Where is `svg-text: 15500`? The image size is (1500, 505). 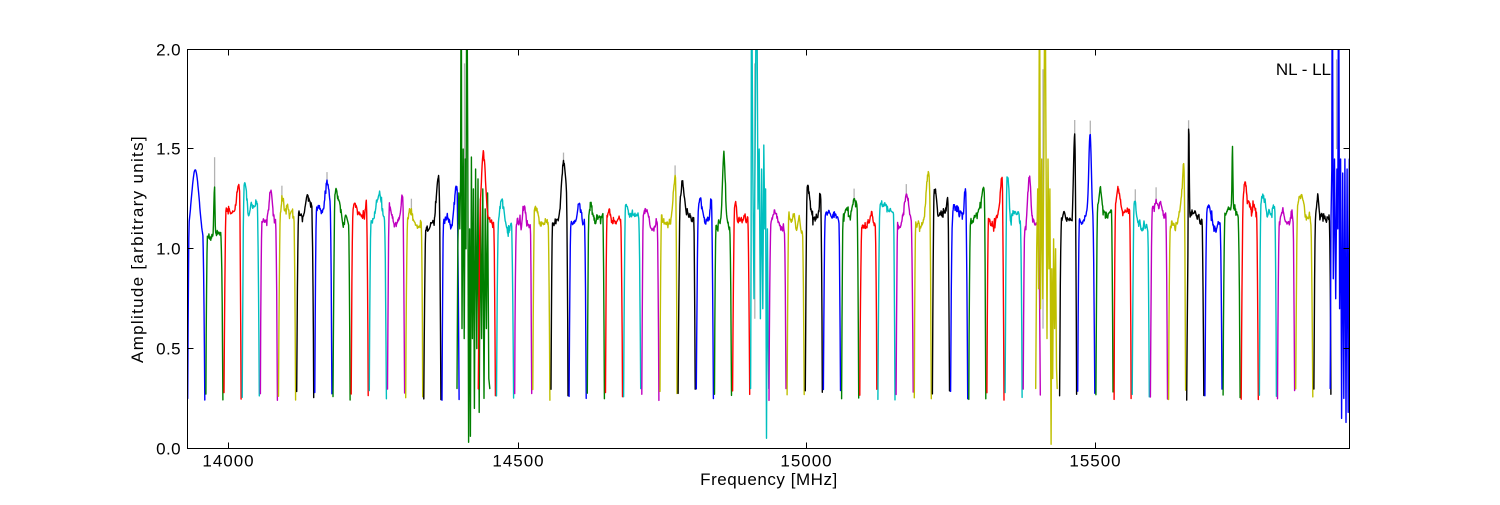 svg-text: 15500 is located at coordinates (1095, 461).